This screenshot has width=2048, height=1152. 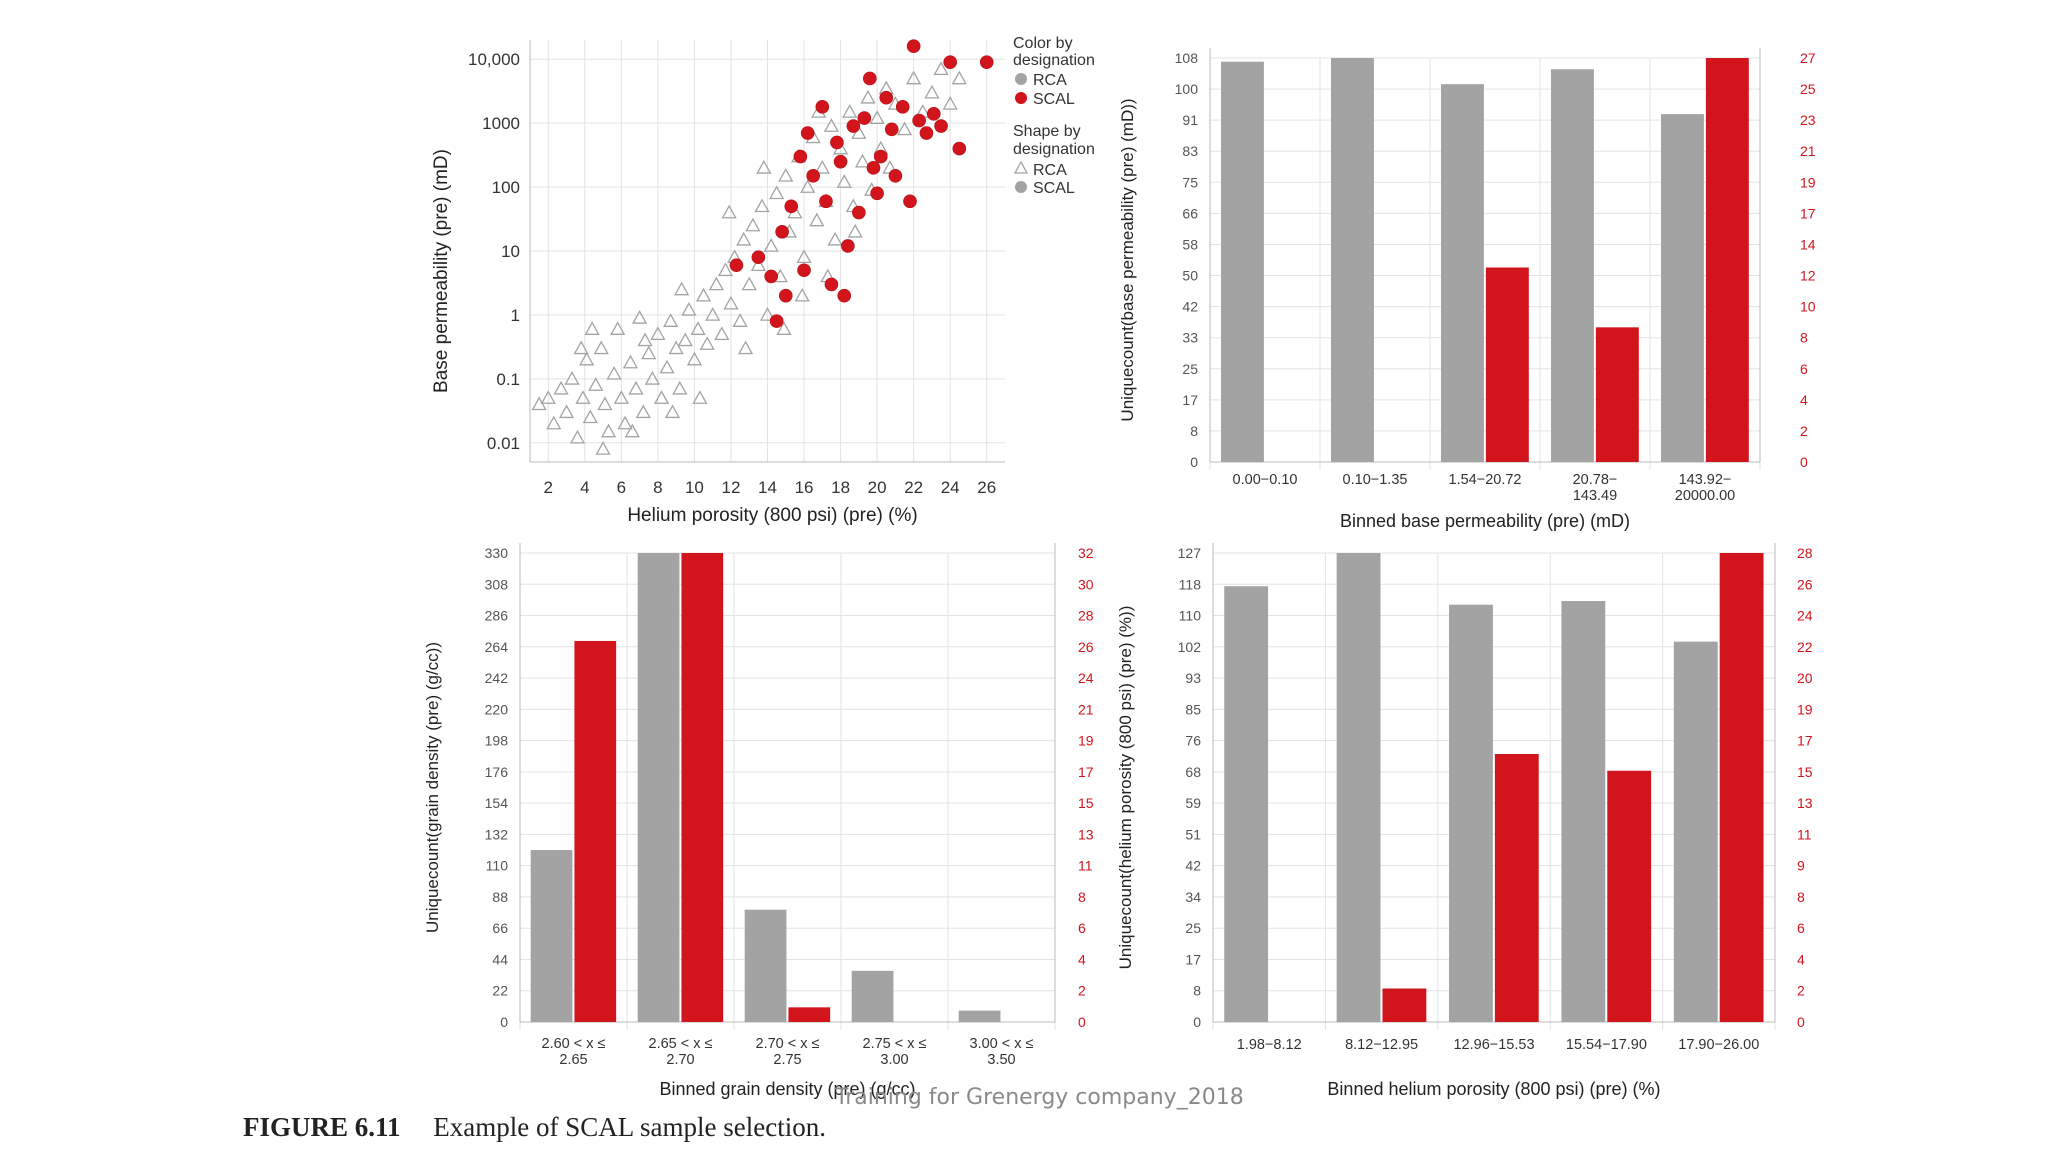 I want to click on bar-left-tick: 91, so click(x=1190, y=120).